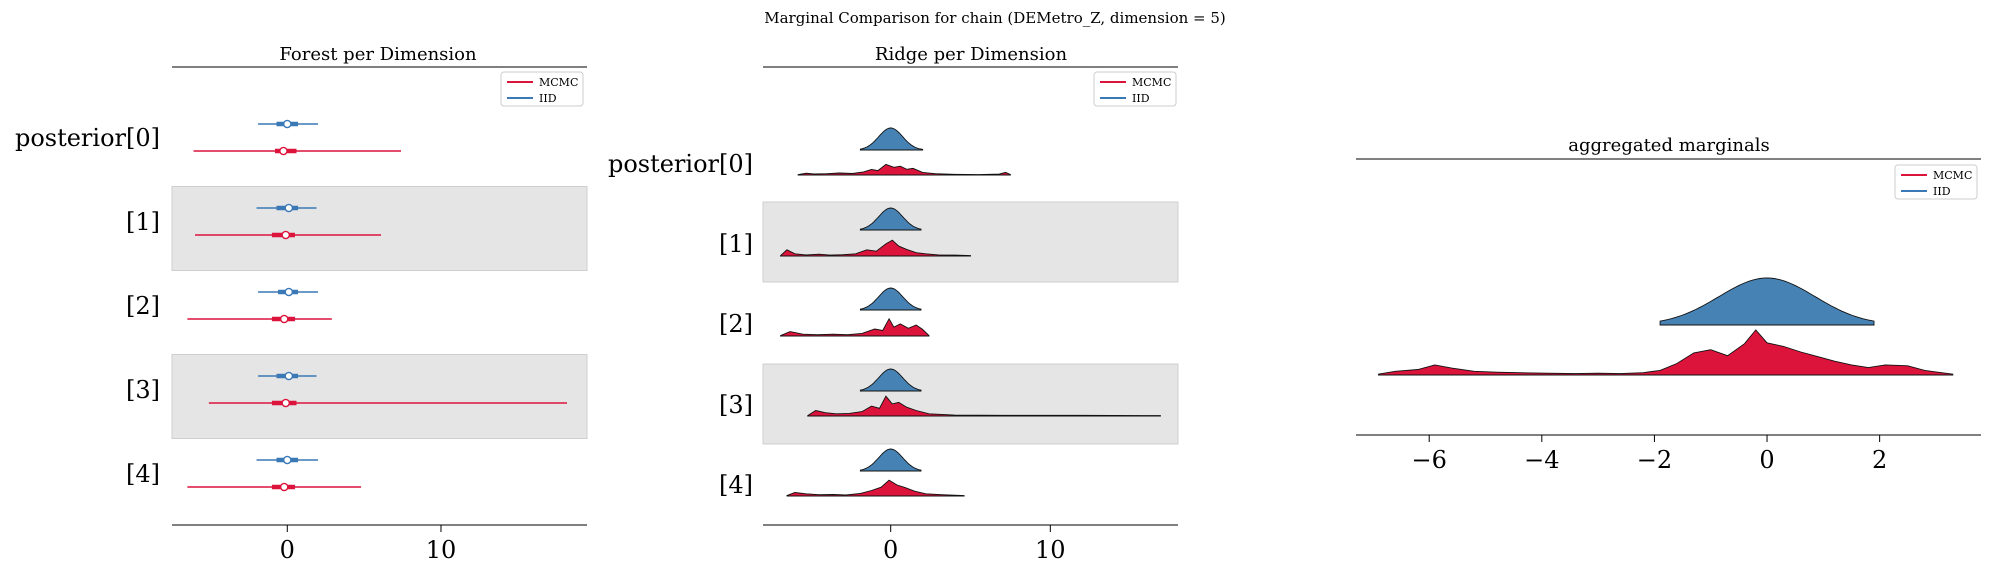  What do you see at coordinates (378, 54) in the screenshot?
I see `forest-panel-title: Forest per Dimension` at bounding box center [378, 54].